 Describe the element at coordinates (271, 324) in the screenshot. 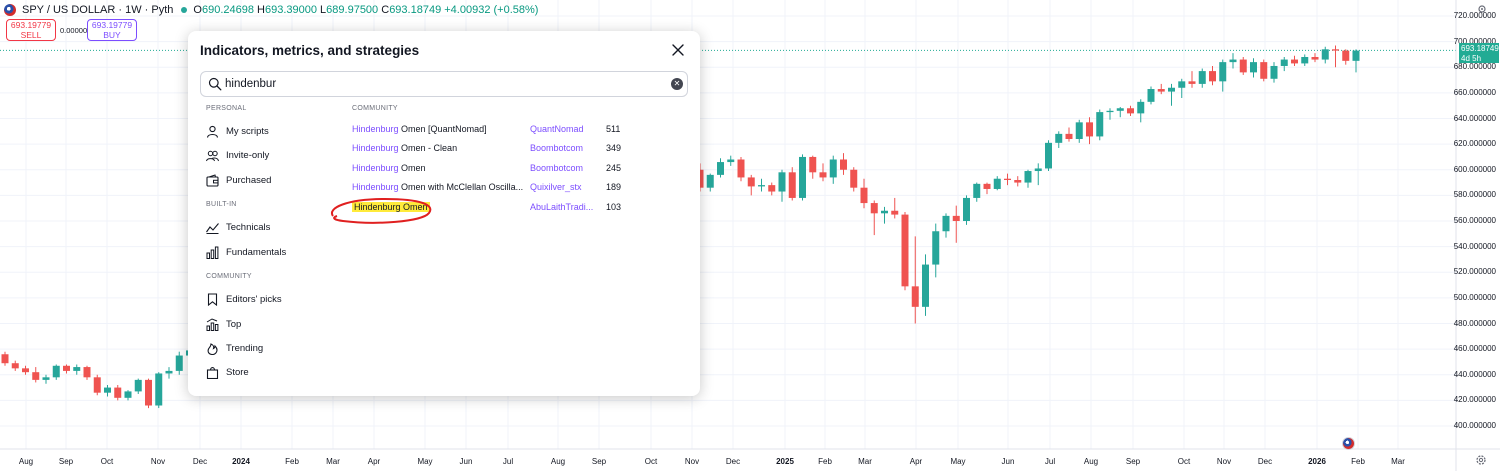

I see `sidebar-item-top: Top` at that location.